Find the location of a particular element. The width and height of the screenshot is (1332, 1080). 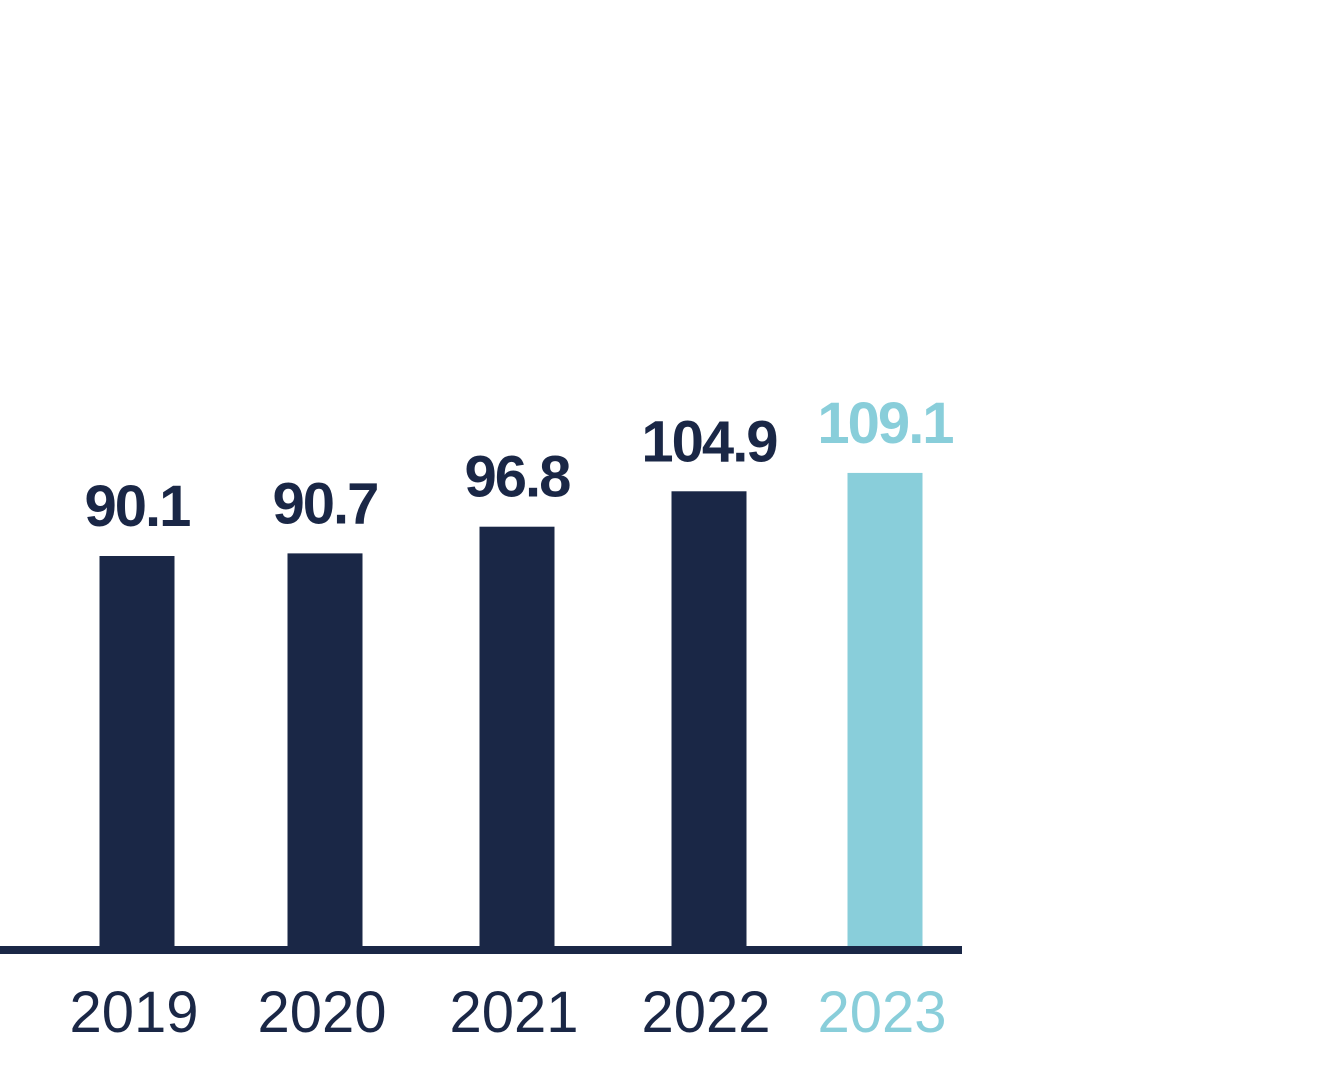

value-label-2023: 109.1 is located at coordinates (885, 423).